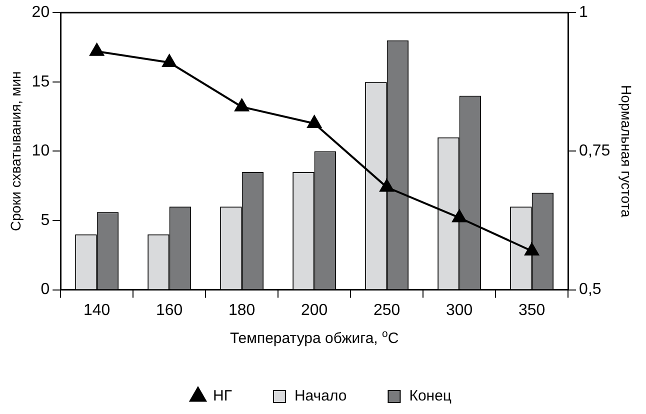 The width and height of the screenshot is (646, 414). Describe the element at coordinates (626, 151) in the screenshot. I see `y2-axis-title: Нормальная густота` at that location.